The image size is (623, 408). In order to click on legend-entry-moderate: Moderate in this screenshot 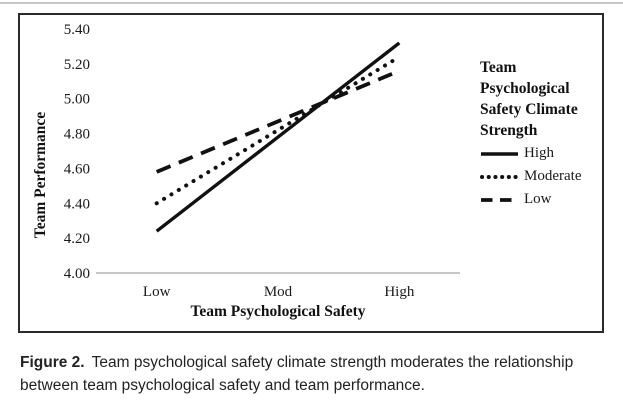, I will do `click(542, 176)`.